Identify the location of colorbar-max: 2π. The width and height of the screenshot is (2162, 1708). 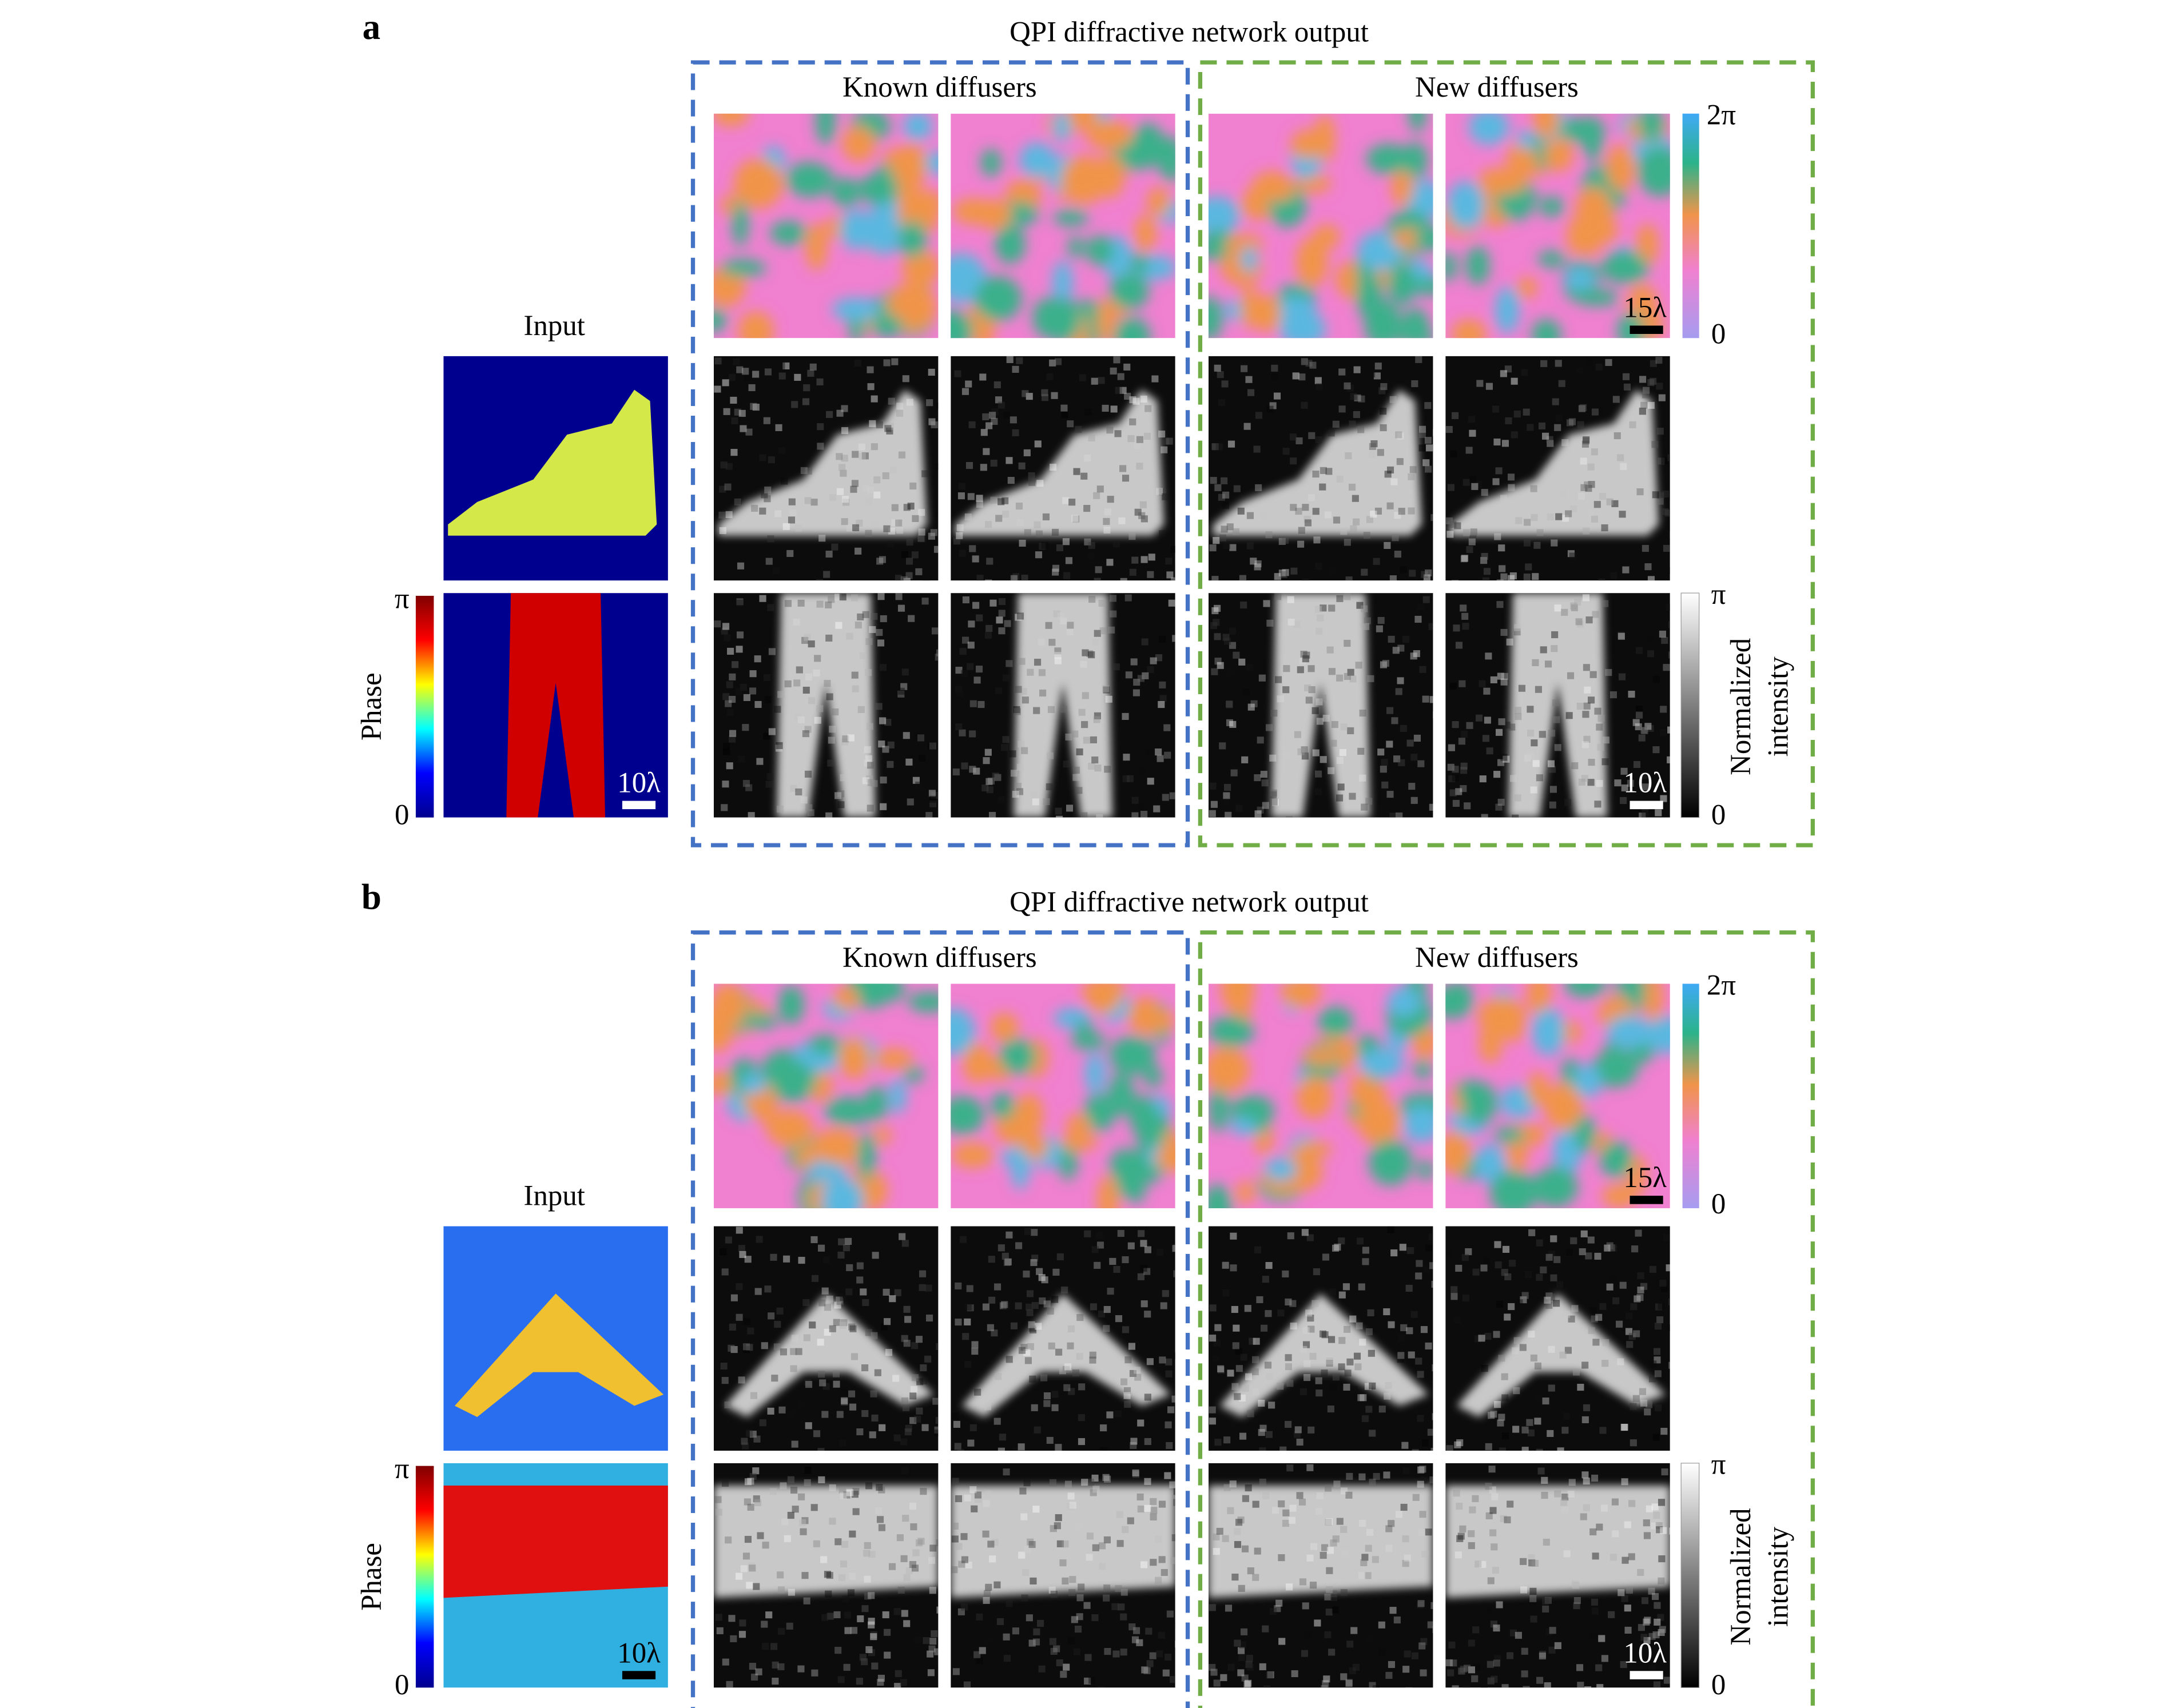
(1721, 116).